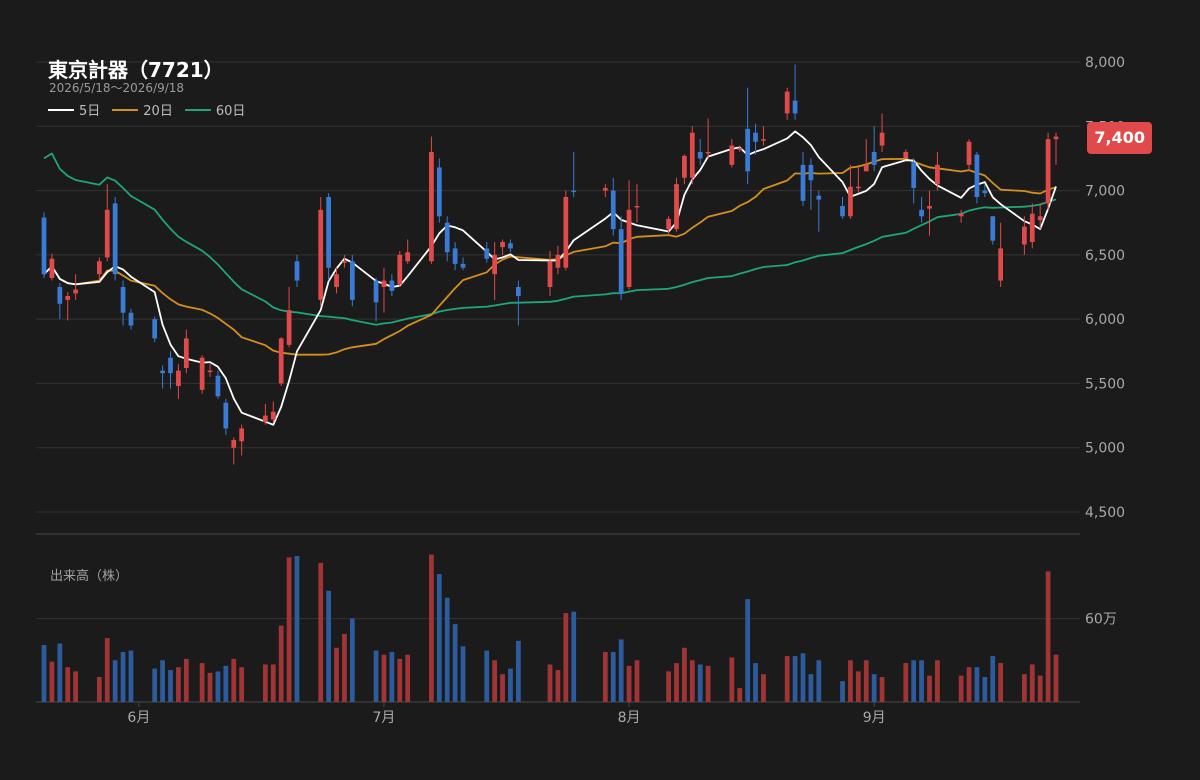 Image resolution: width=1200 pixels, height=780 pixels. Describe the element at coordinates (125, 109) in the screenshot. I see `legend-swatch-ma20` at that location.